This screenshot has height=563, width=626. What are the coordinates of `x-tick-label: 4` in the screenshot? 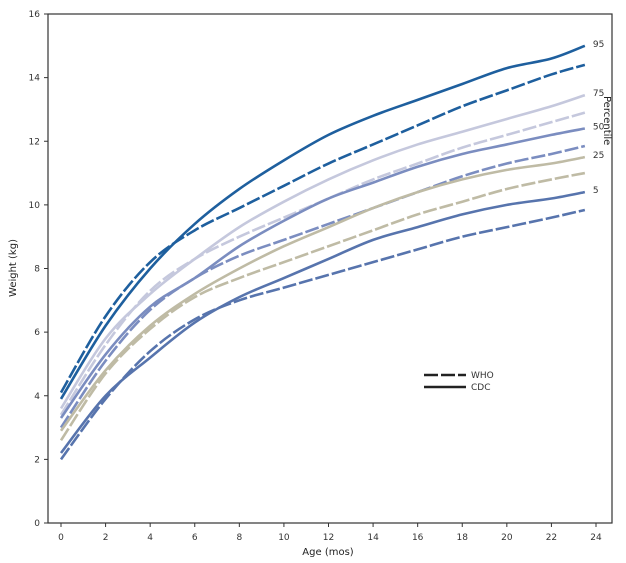 It's located at (150, 538).